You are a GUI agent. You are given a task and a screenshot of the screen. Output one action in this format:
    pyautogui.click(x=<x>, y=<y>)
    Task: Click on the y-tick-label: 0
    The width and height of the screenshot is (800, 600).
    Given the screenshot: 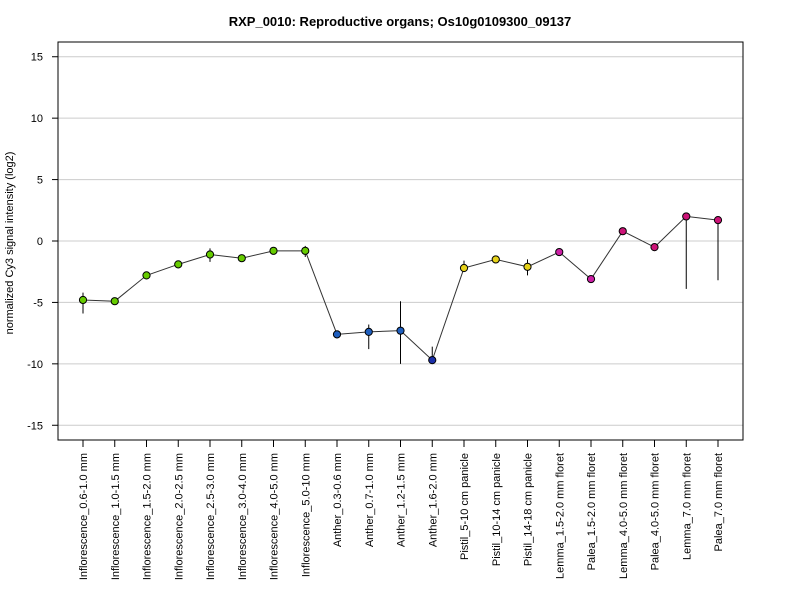 What is the action you would take?
    pyautogui.click(x=40, y=242)
    